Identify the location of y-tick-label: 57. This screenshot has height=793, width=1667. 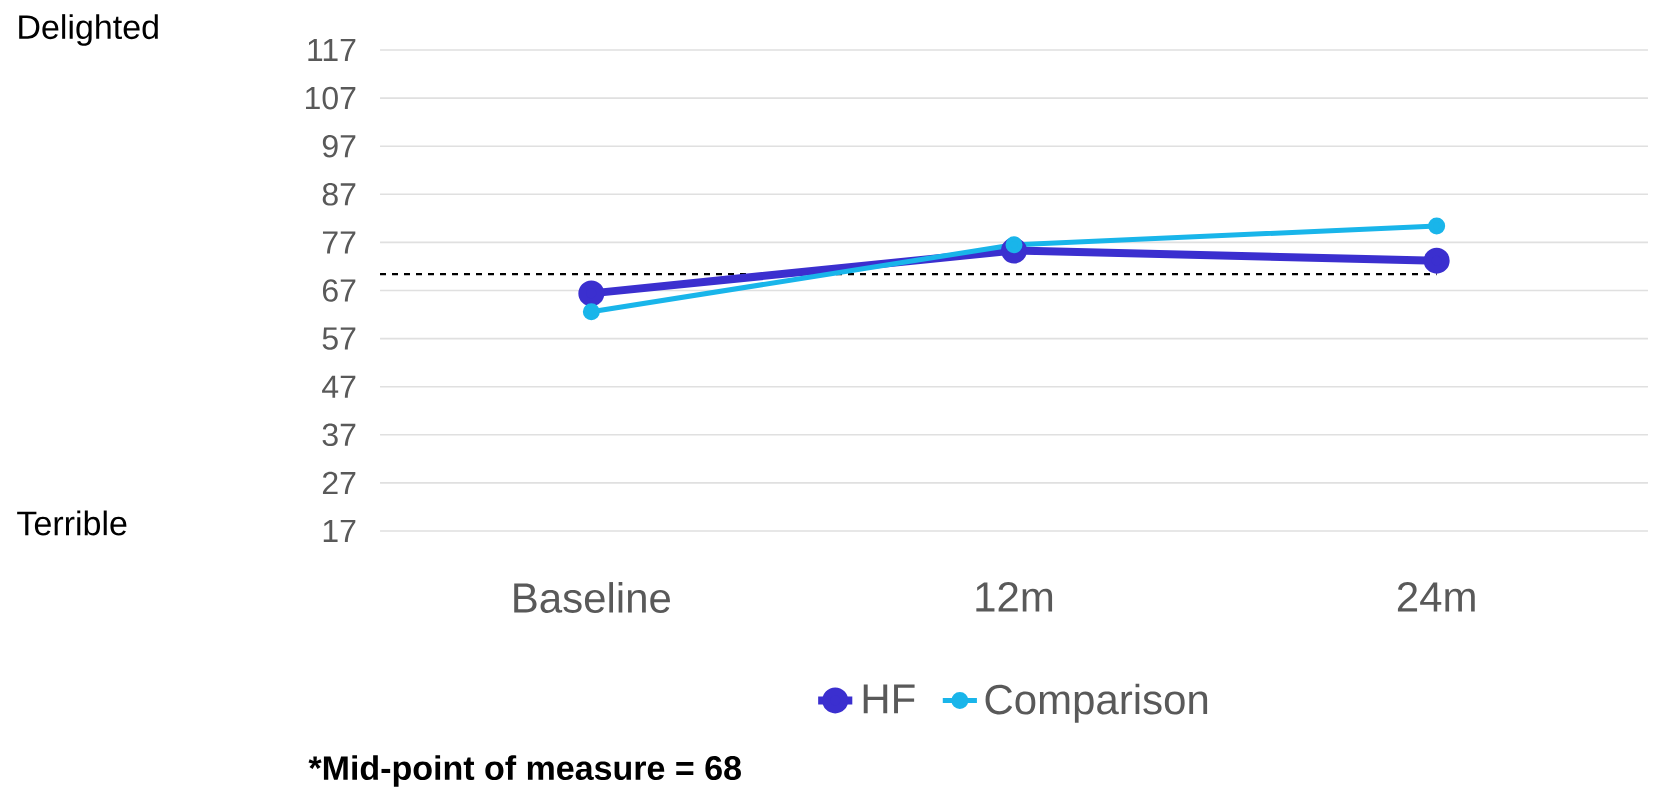
(339, 338).